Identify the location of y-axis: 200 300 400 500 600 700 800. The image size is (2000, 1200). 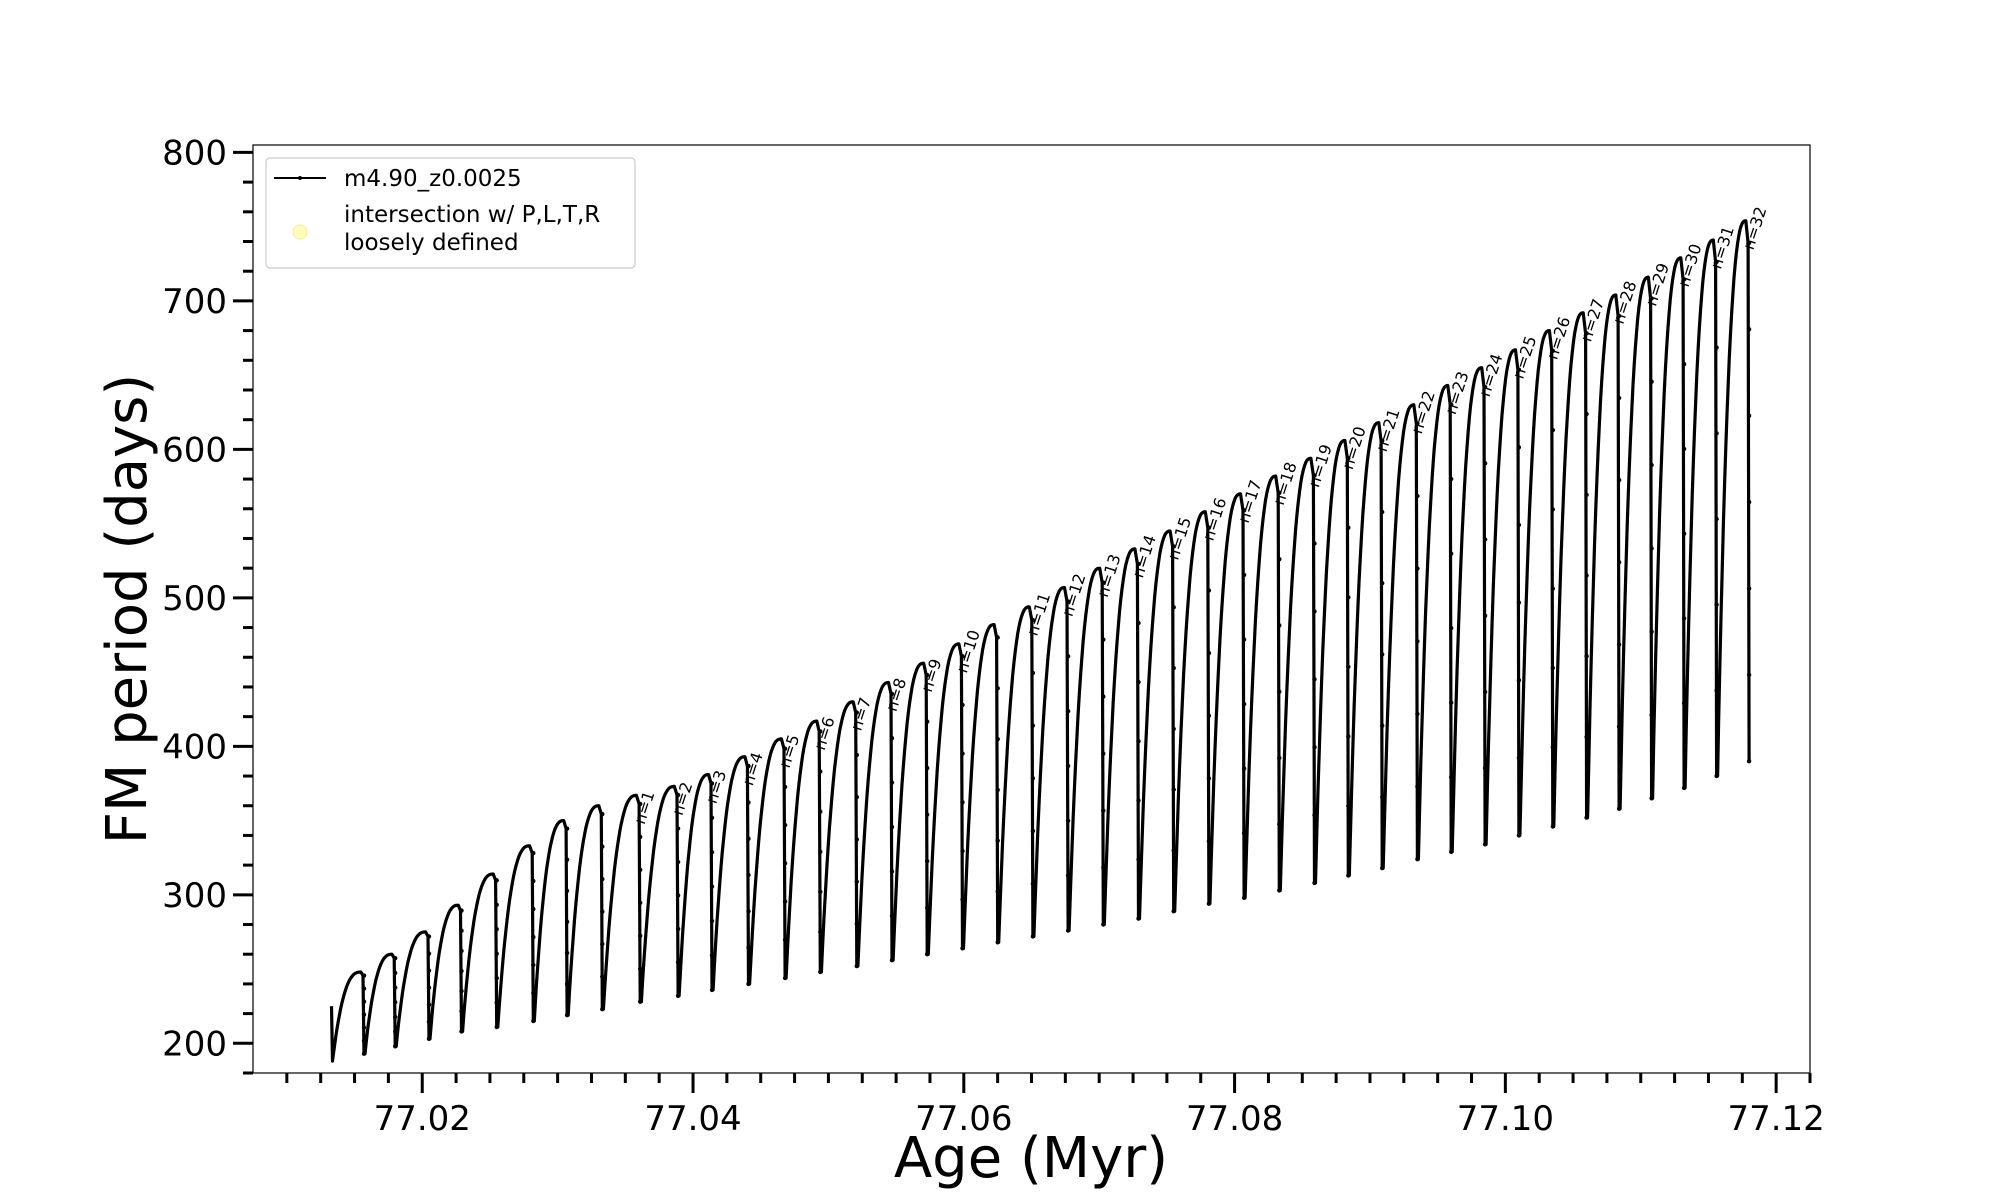
(207, 604).